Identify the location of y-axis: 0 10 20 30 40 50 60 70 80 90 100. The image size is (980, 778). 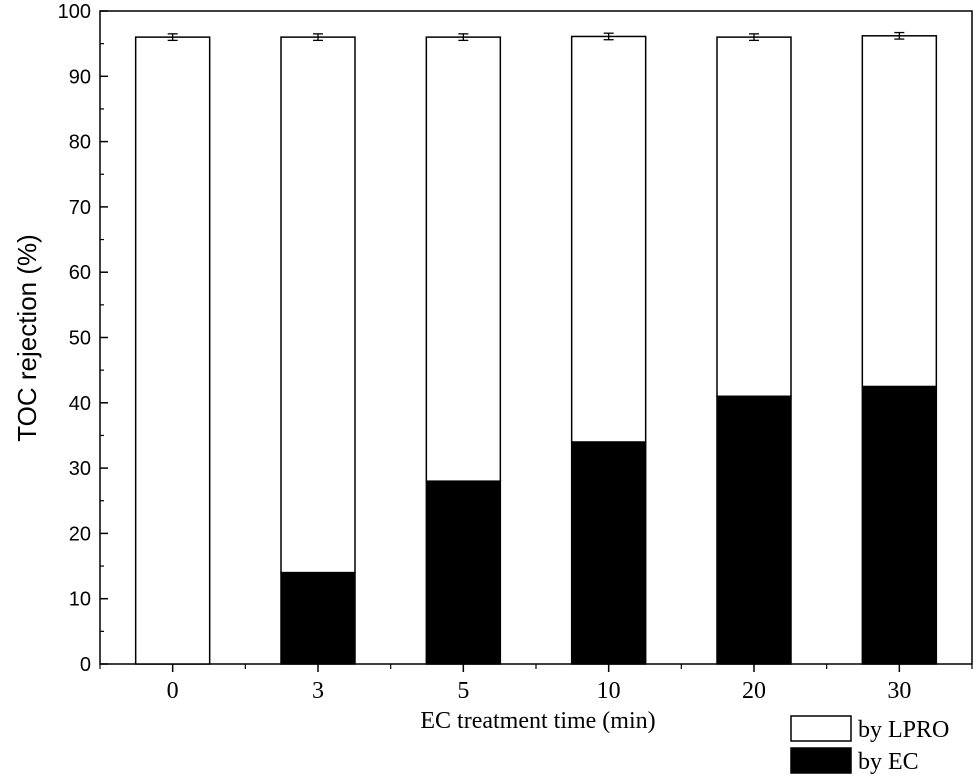
(83, 338).